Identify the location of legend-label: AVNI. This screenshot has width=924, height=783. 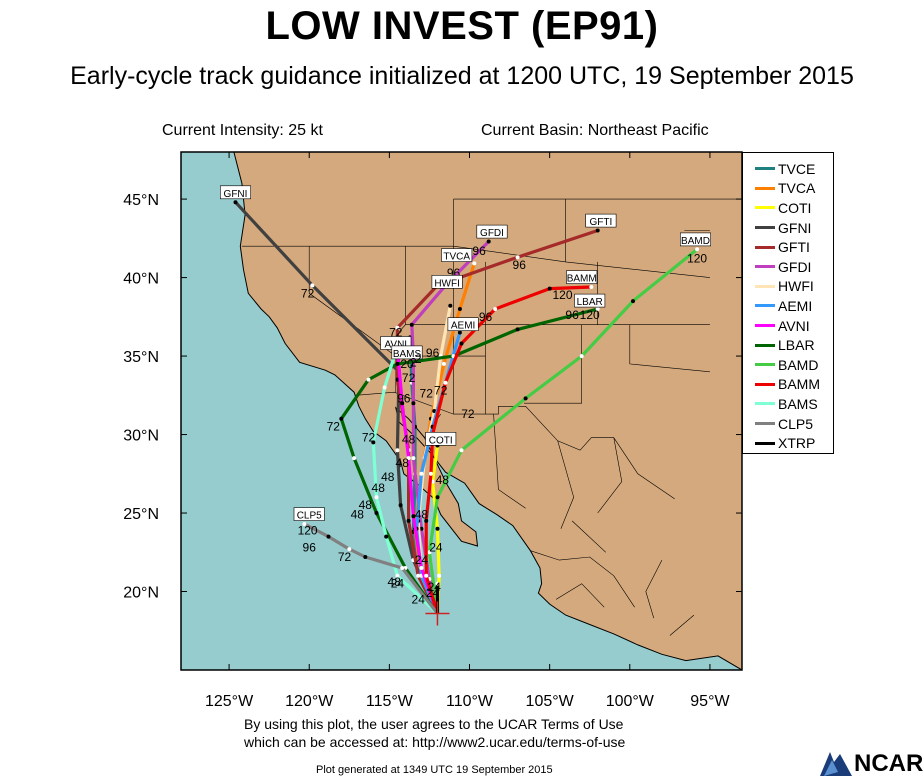
(794, 325).